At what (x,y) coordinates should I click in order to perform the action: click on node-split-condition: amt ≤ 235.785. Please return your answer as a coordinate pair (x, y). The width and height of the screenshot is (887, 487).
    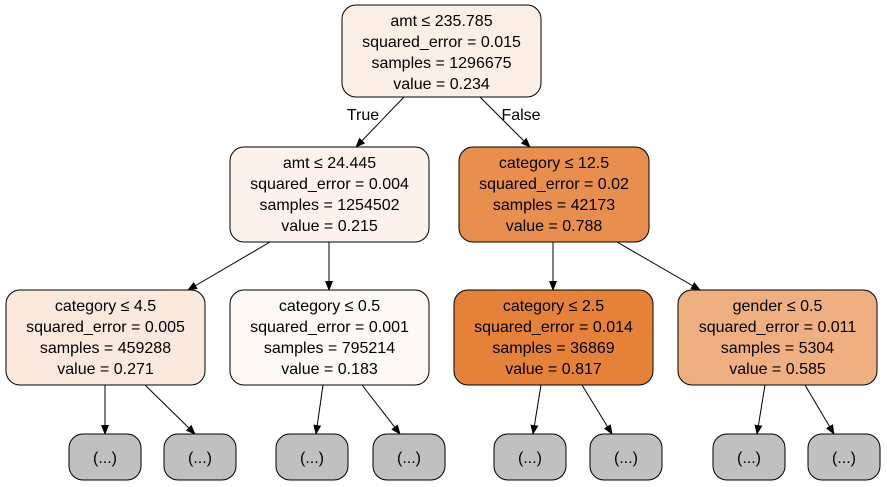
    Looking at the image, I should click on (441, 21).